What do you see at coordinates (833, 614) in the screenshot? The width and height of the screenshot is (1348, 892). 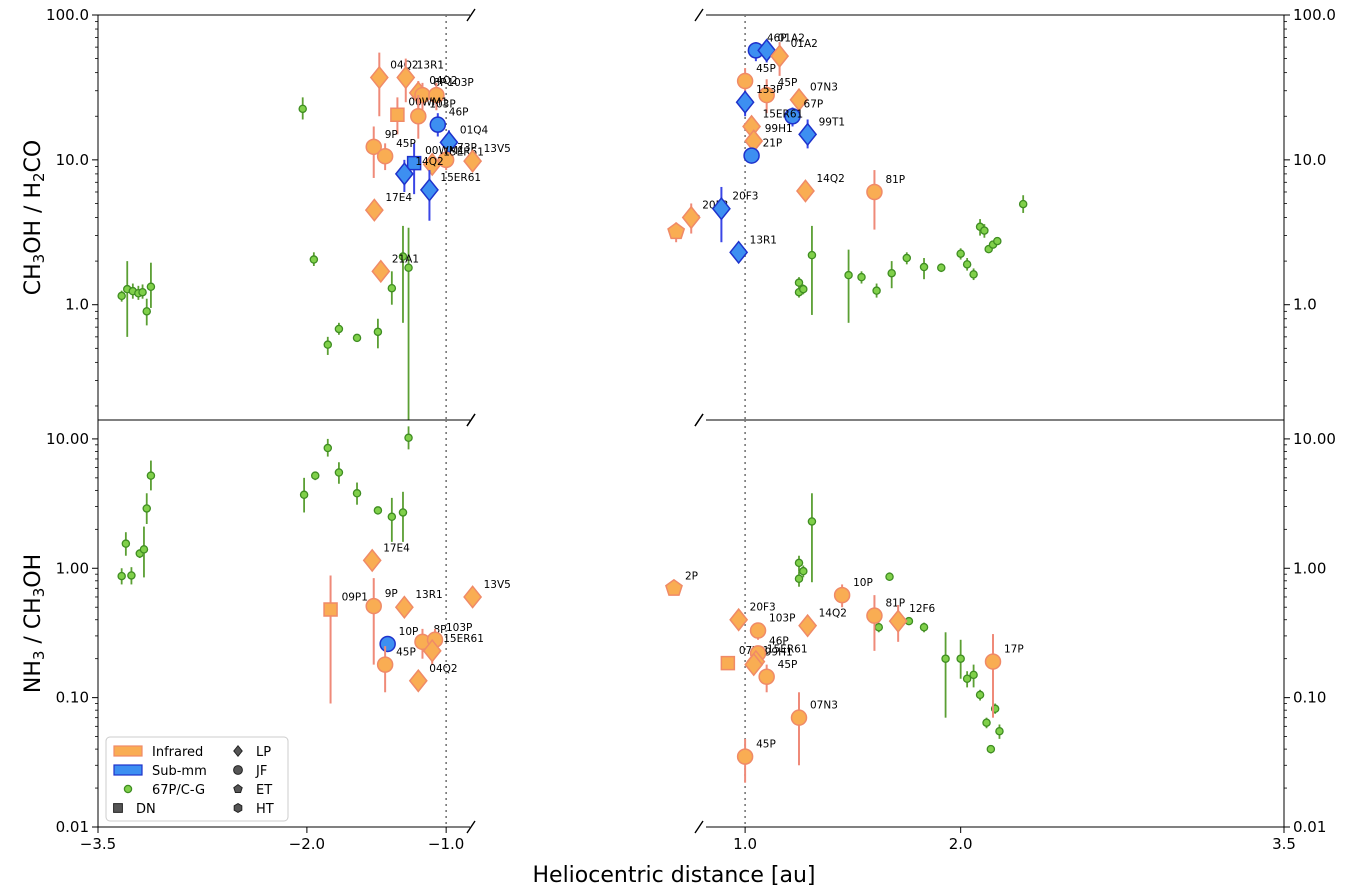 I see `point-label: 14Q2` at bounding box center [833, 614].